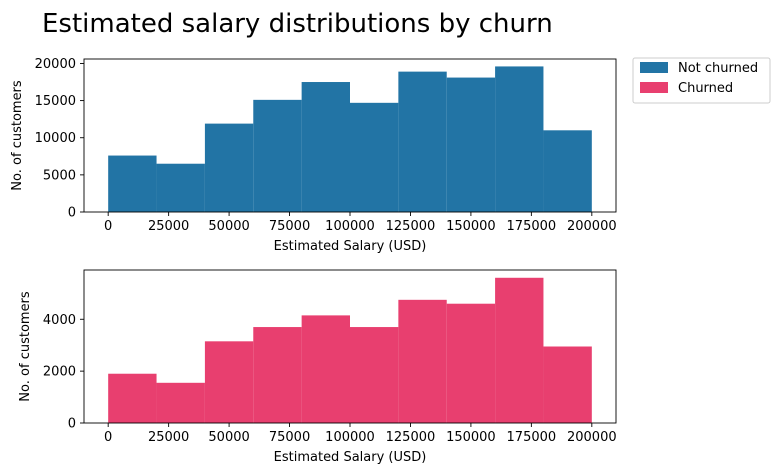 Image resolution: width=778 pixels, height=475 pixels. Describe the element at coordinates (55, 138) in the screenshot. I see `y-tick-label: 10000` at that location.